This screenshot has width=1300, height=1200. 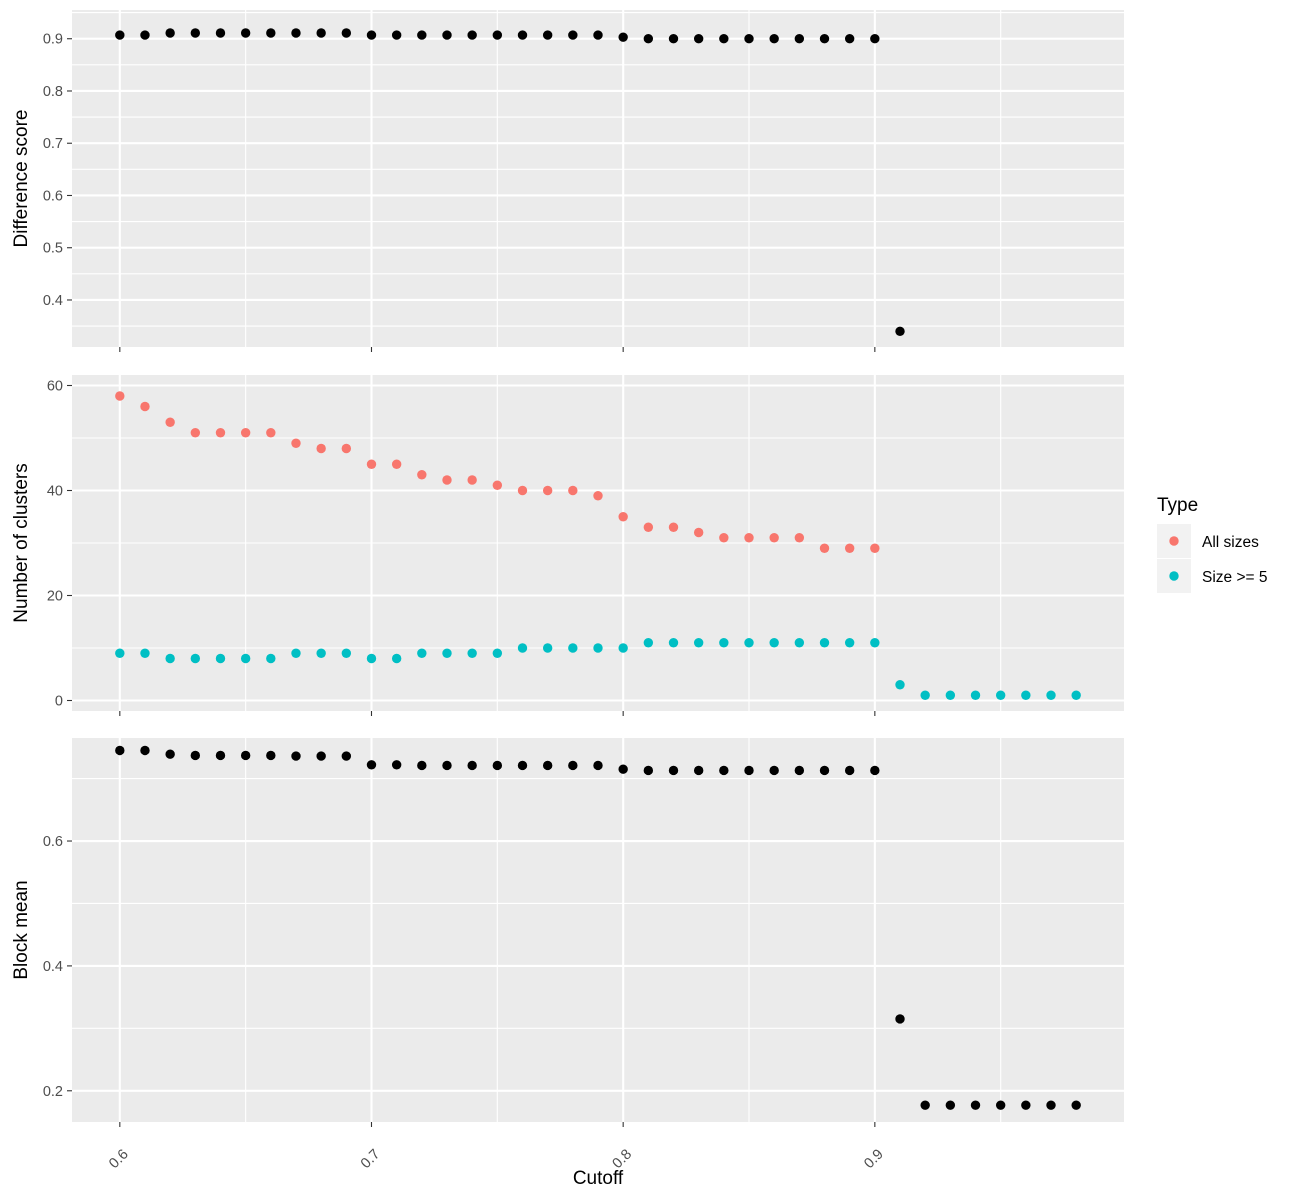 I want to click on y-tick-label: 0.7, so click(x=53, y=144).